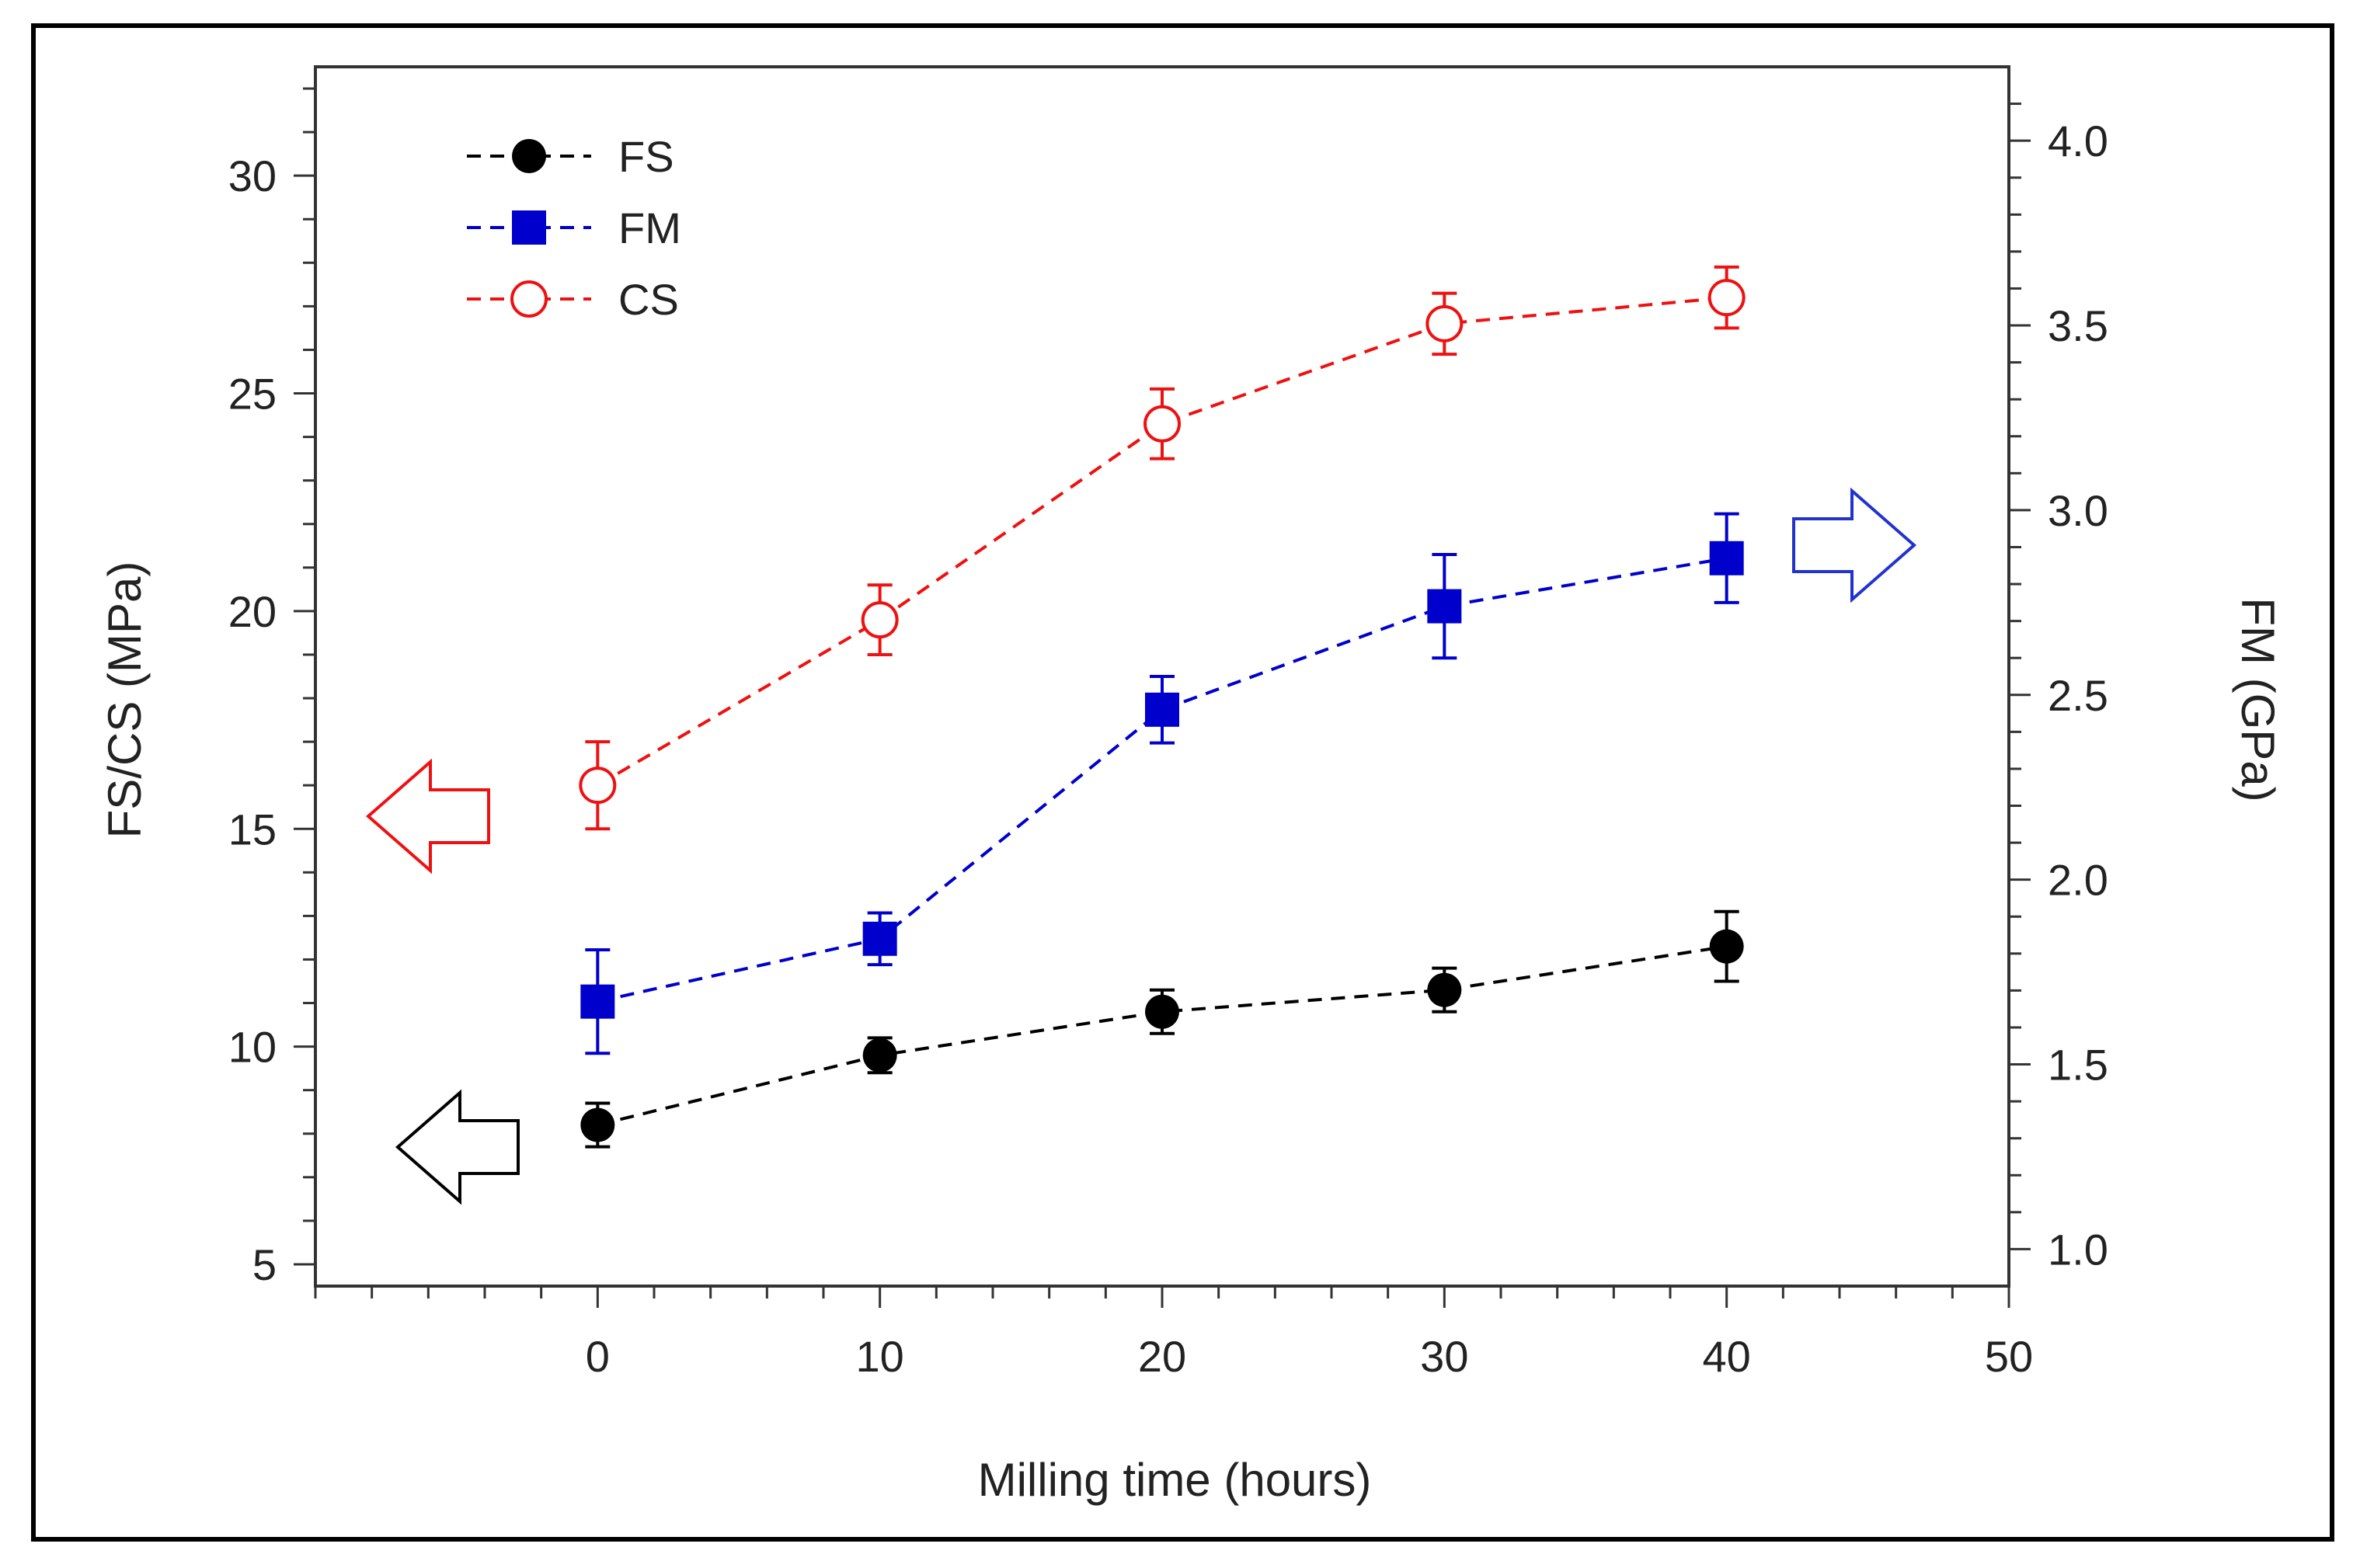  I want to click on y-right-tick-label: 2.0, so click(2078, 880).